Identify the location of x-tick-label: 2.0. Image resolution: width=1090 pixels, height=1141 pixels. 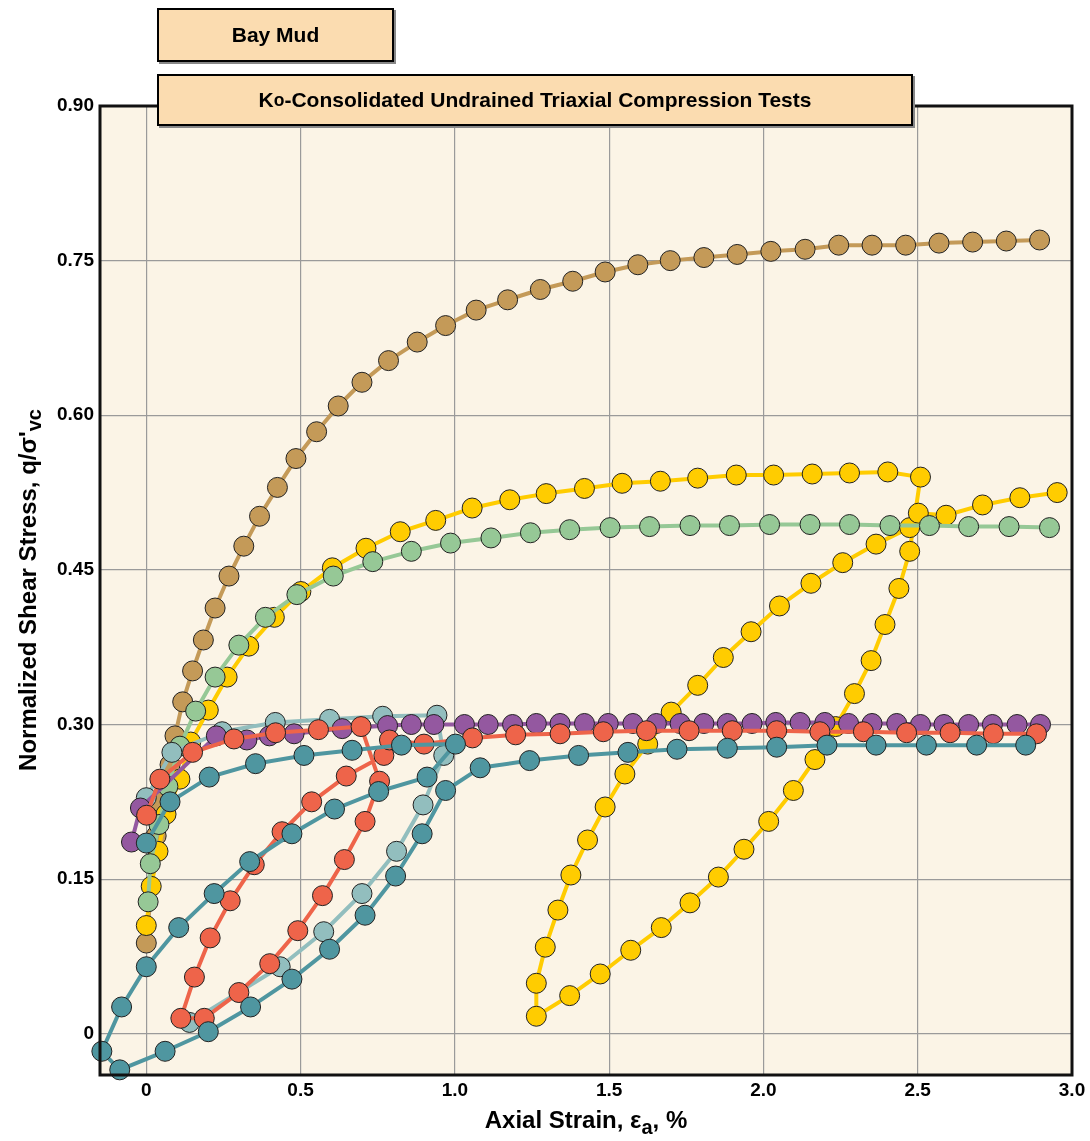
(763, 1089).